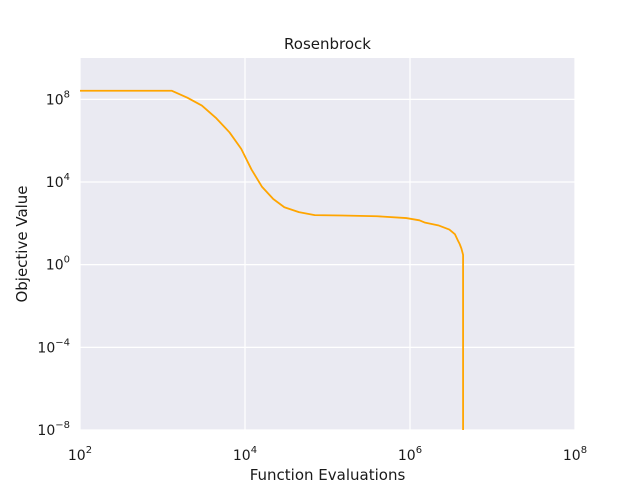 The height and width of the screenshot is (480, 640). Describe the element at coordinates (58, 181) in the screenshot. I see `y-tick-label: 10⁴` at that location.